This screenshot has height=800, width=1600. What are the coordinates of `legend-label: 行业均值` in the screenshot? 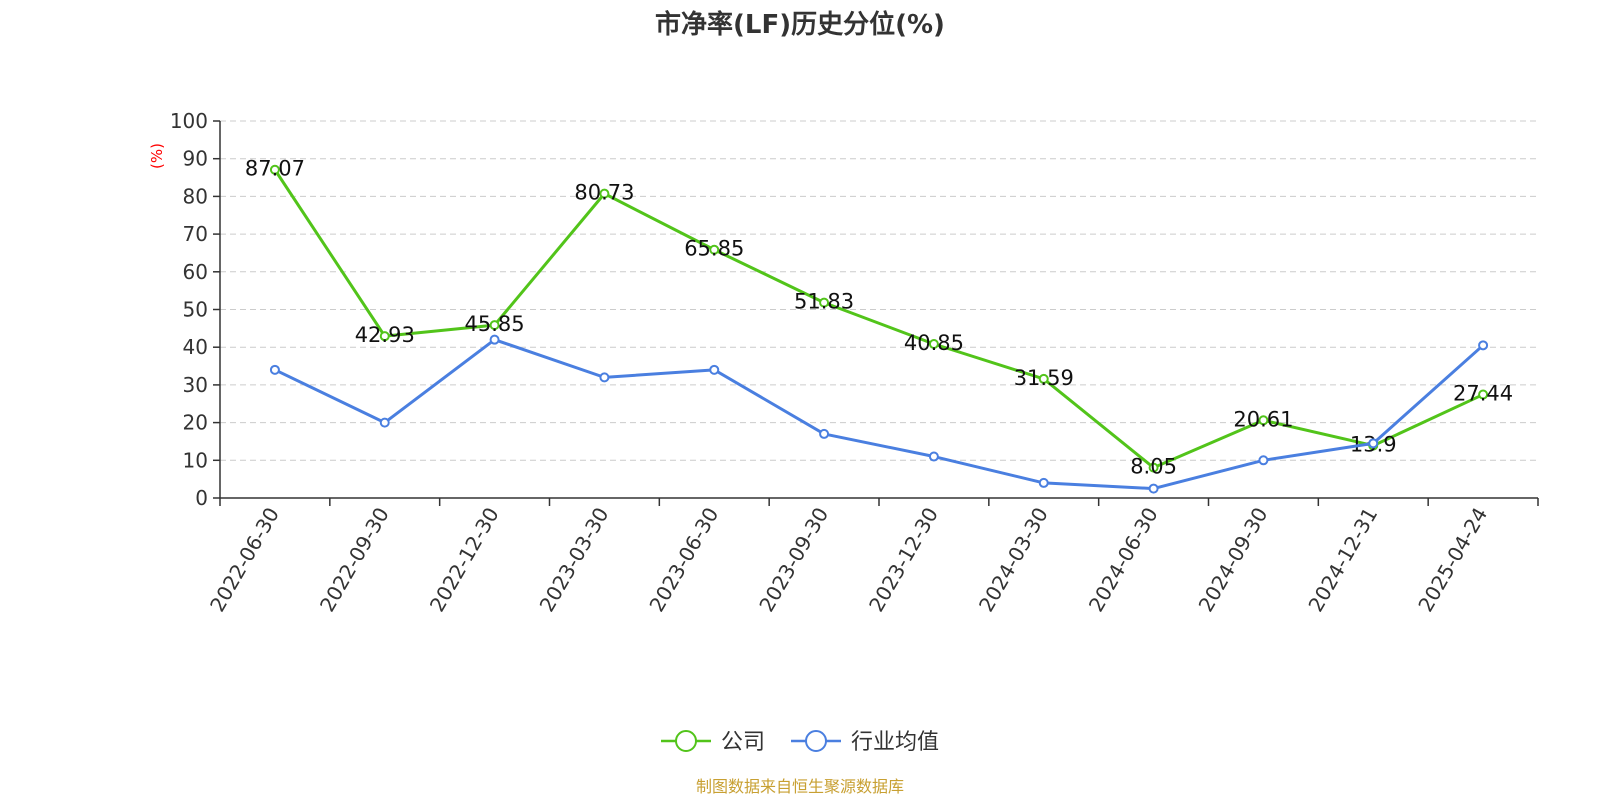 It's located at (895, 742).